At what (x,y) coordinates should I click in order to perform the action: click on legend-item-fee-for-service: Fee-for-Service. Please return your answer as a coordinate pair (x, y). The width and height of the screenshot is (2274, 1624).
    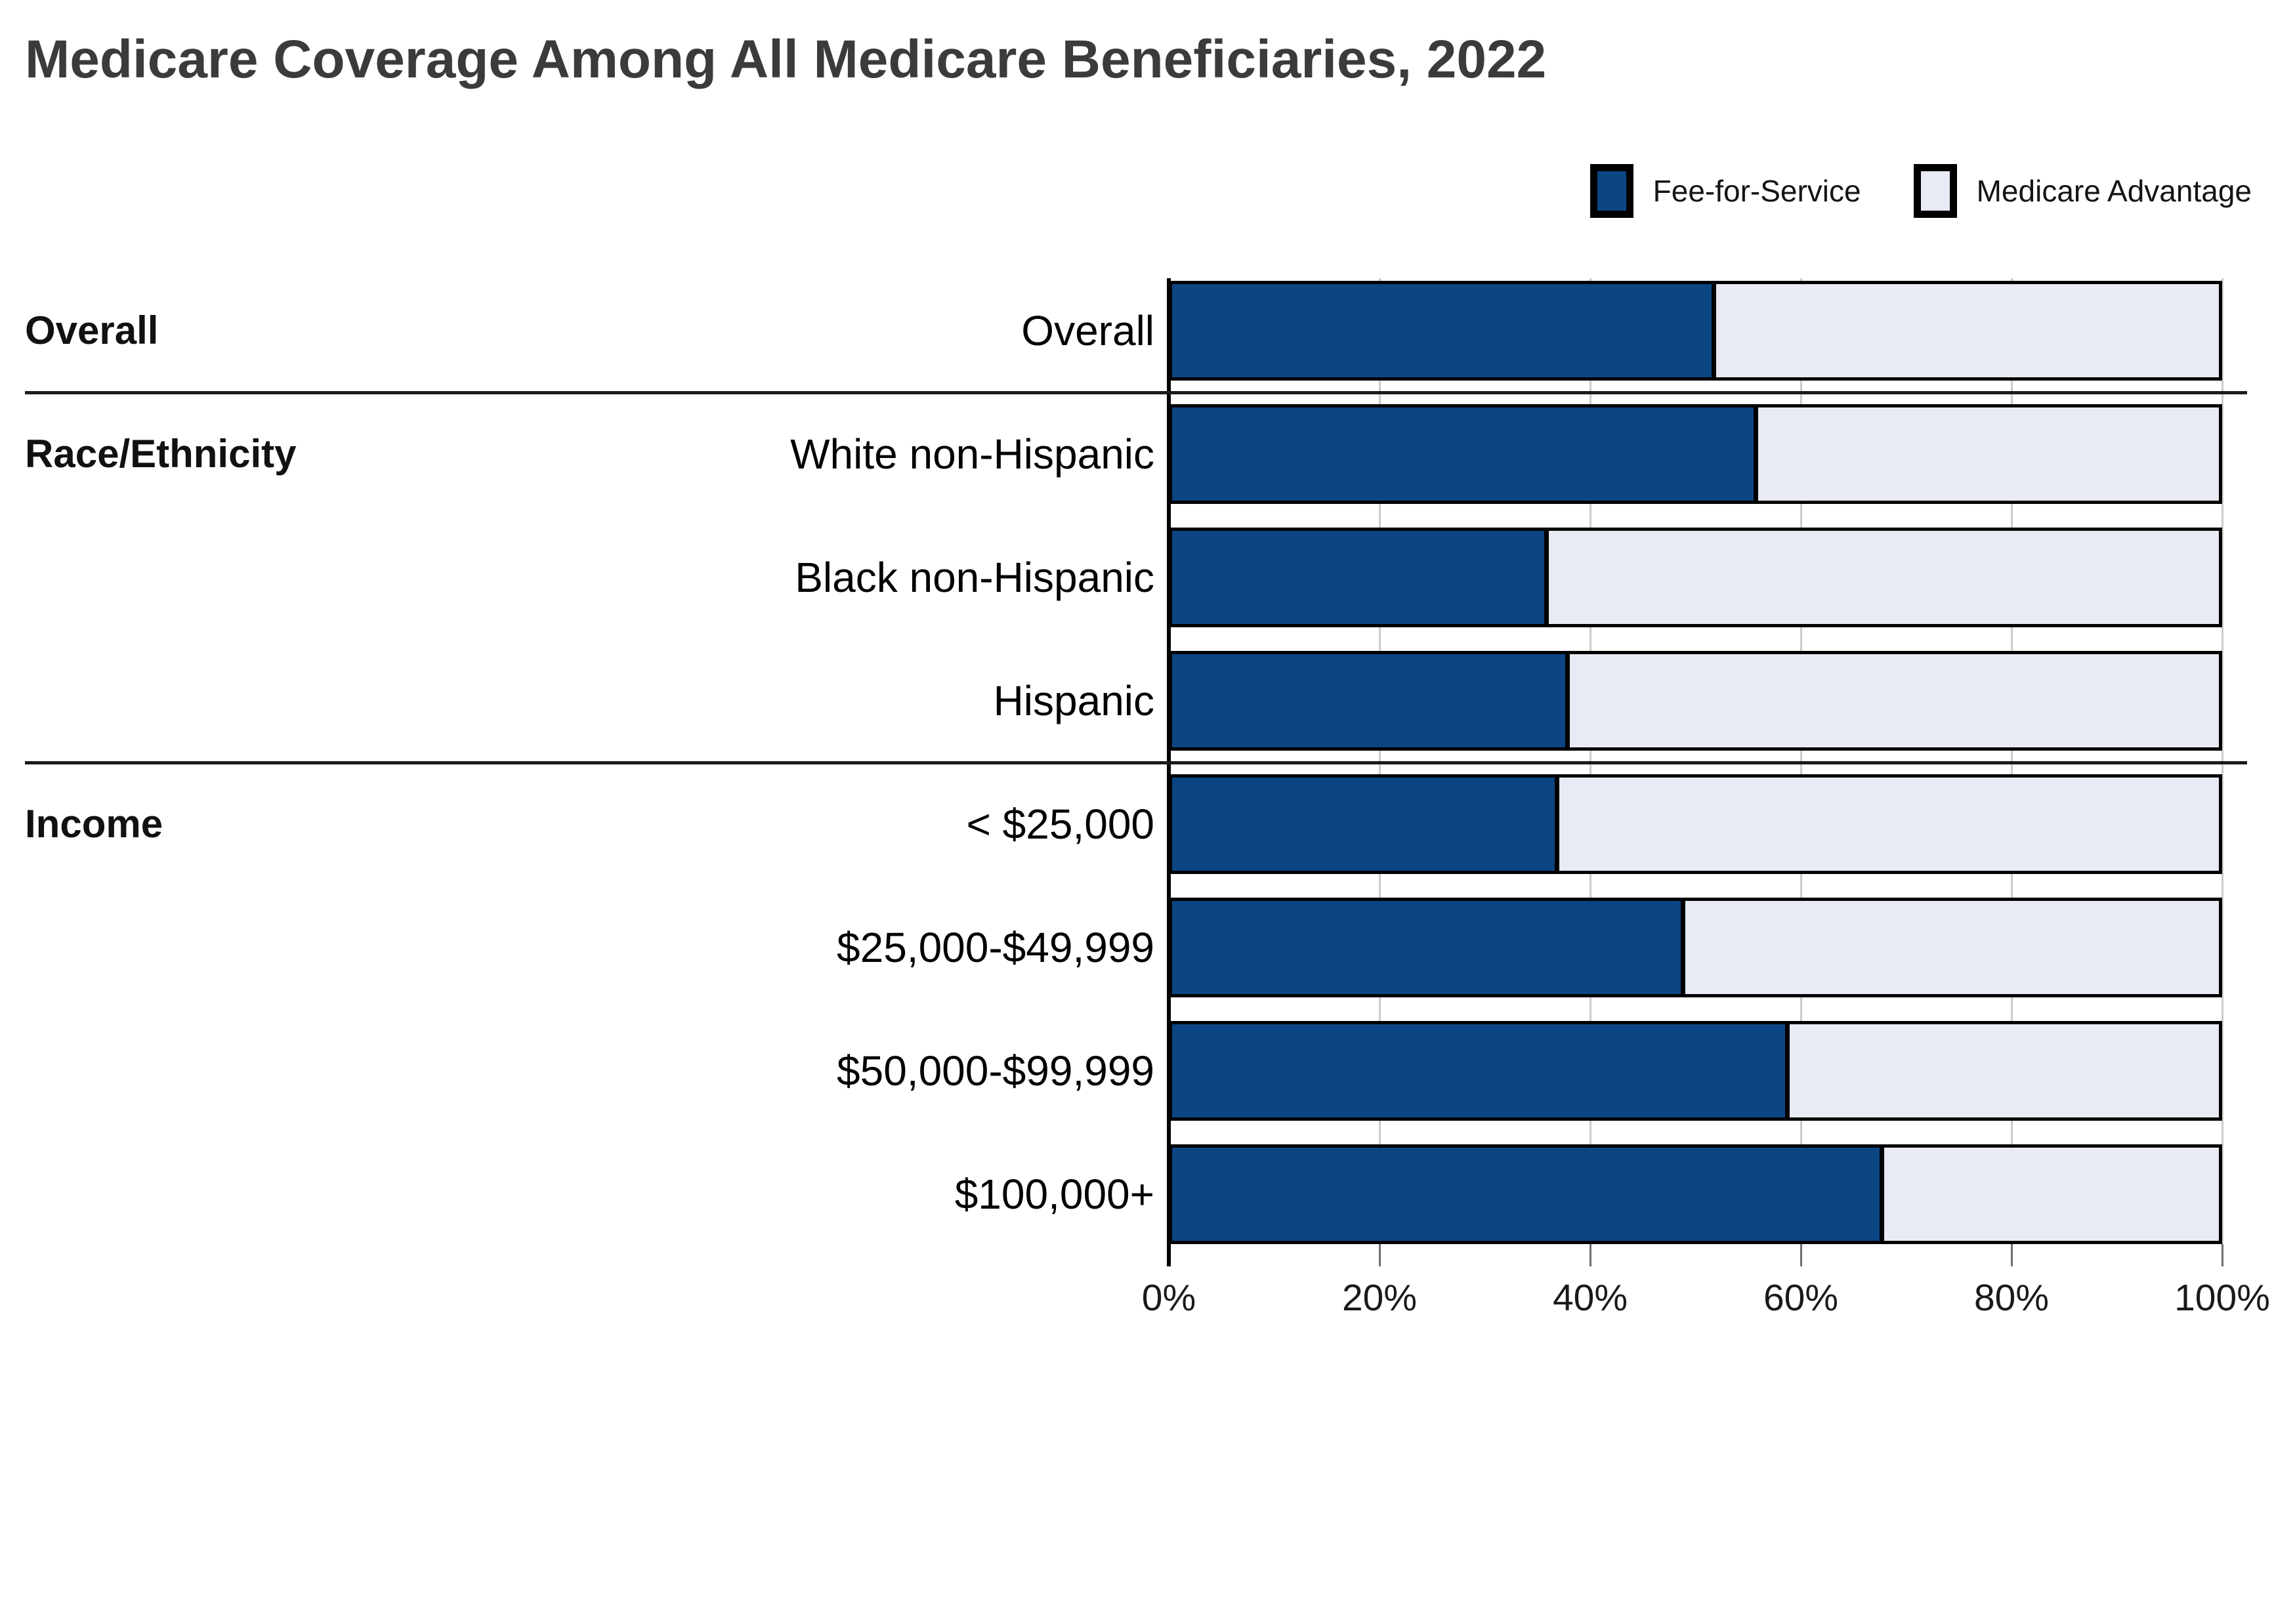
    Looking at the image, I should click on (1725, 191).